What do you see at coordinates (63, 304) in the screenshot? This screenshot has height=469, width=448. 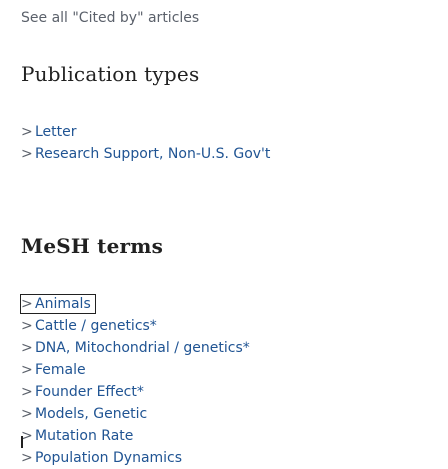 I see `mesh-term-link: Animals` at bounding box center [63, 304].